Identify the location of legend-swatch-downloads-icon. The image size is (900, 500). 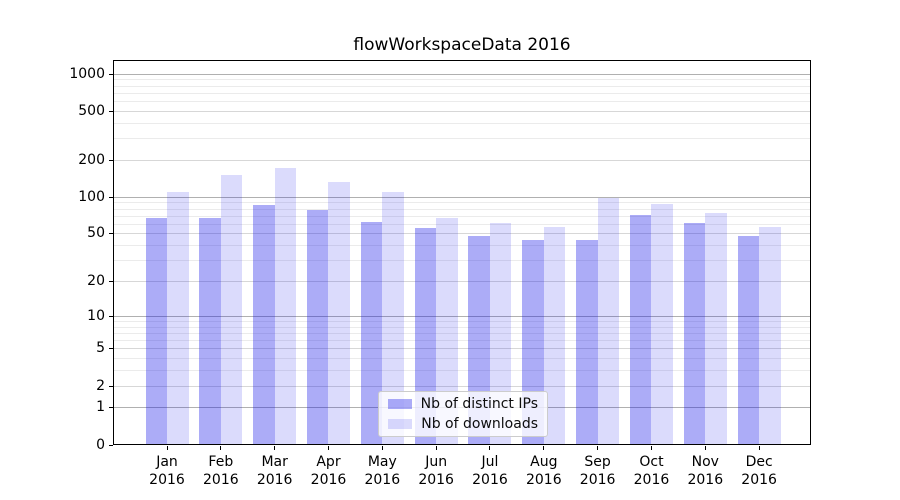
(400, 424).